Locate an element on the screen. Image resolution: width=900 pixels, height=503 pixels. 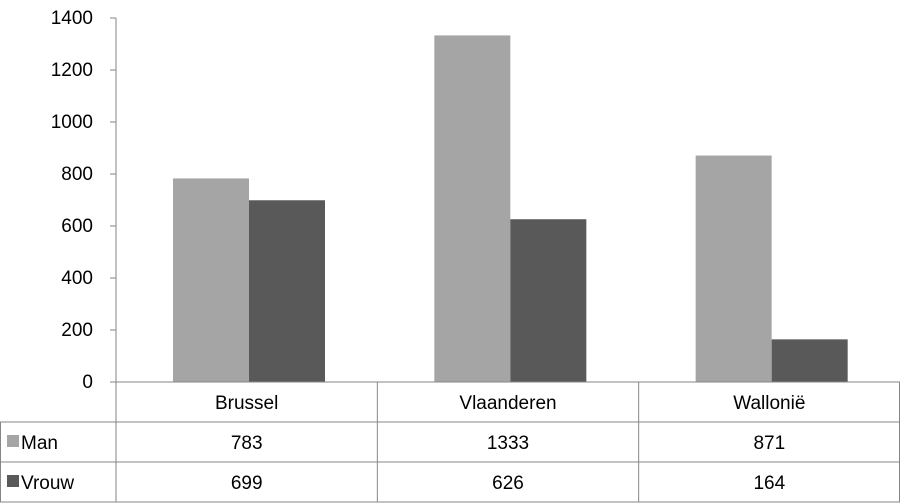
table-cell-value: 871 is located at coordinates (769, 443).